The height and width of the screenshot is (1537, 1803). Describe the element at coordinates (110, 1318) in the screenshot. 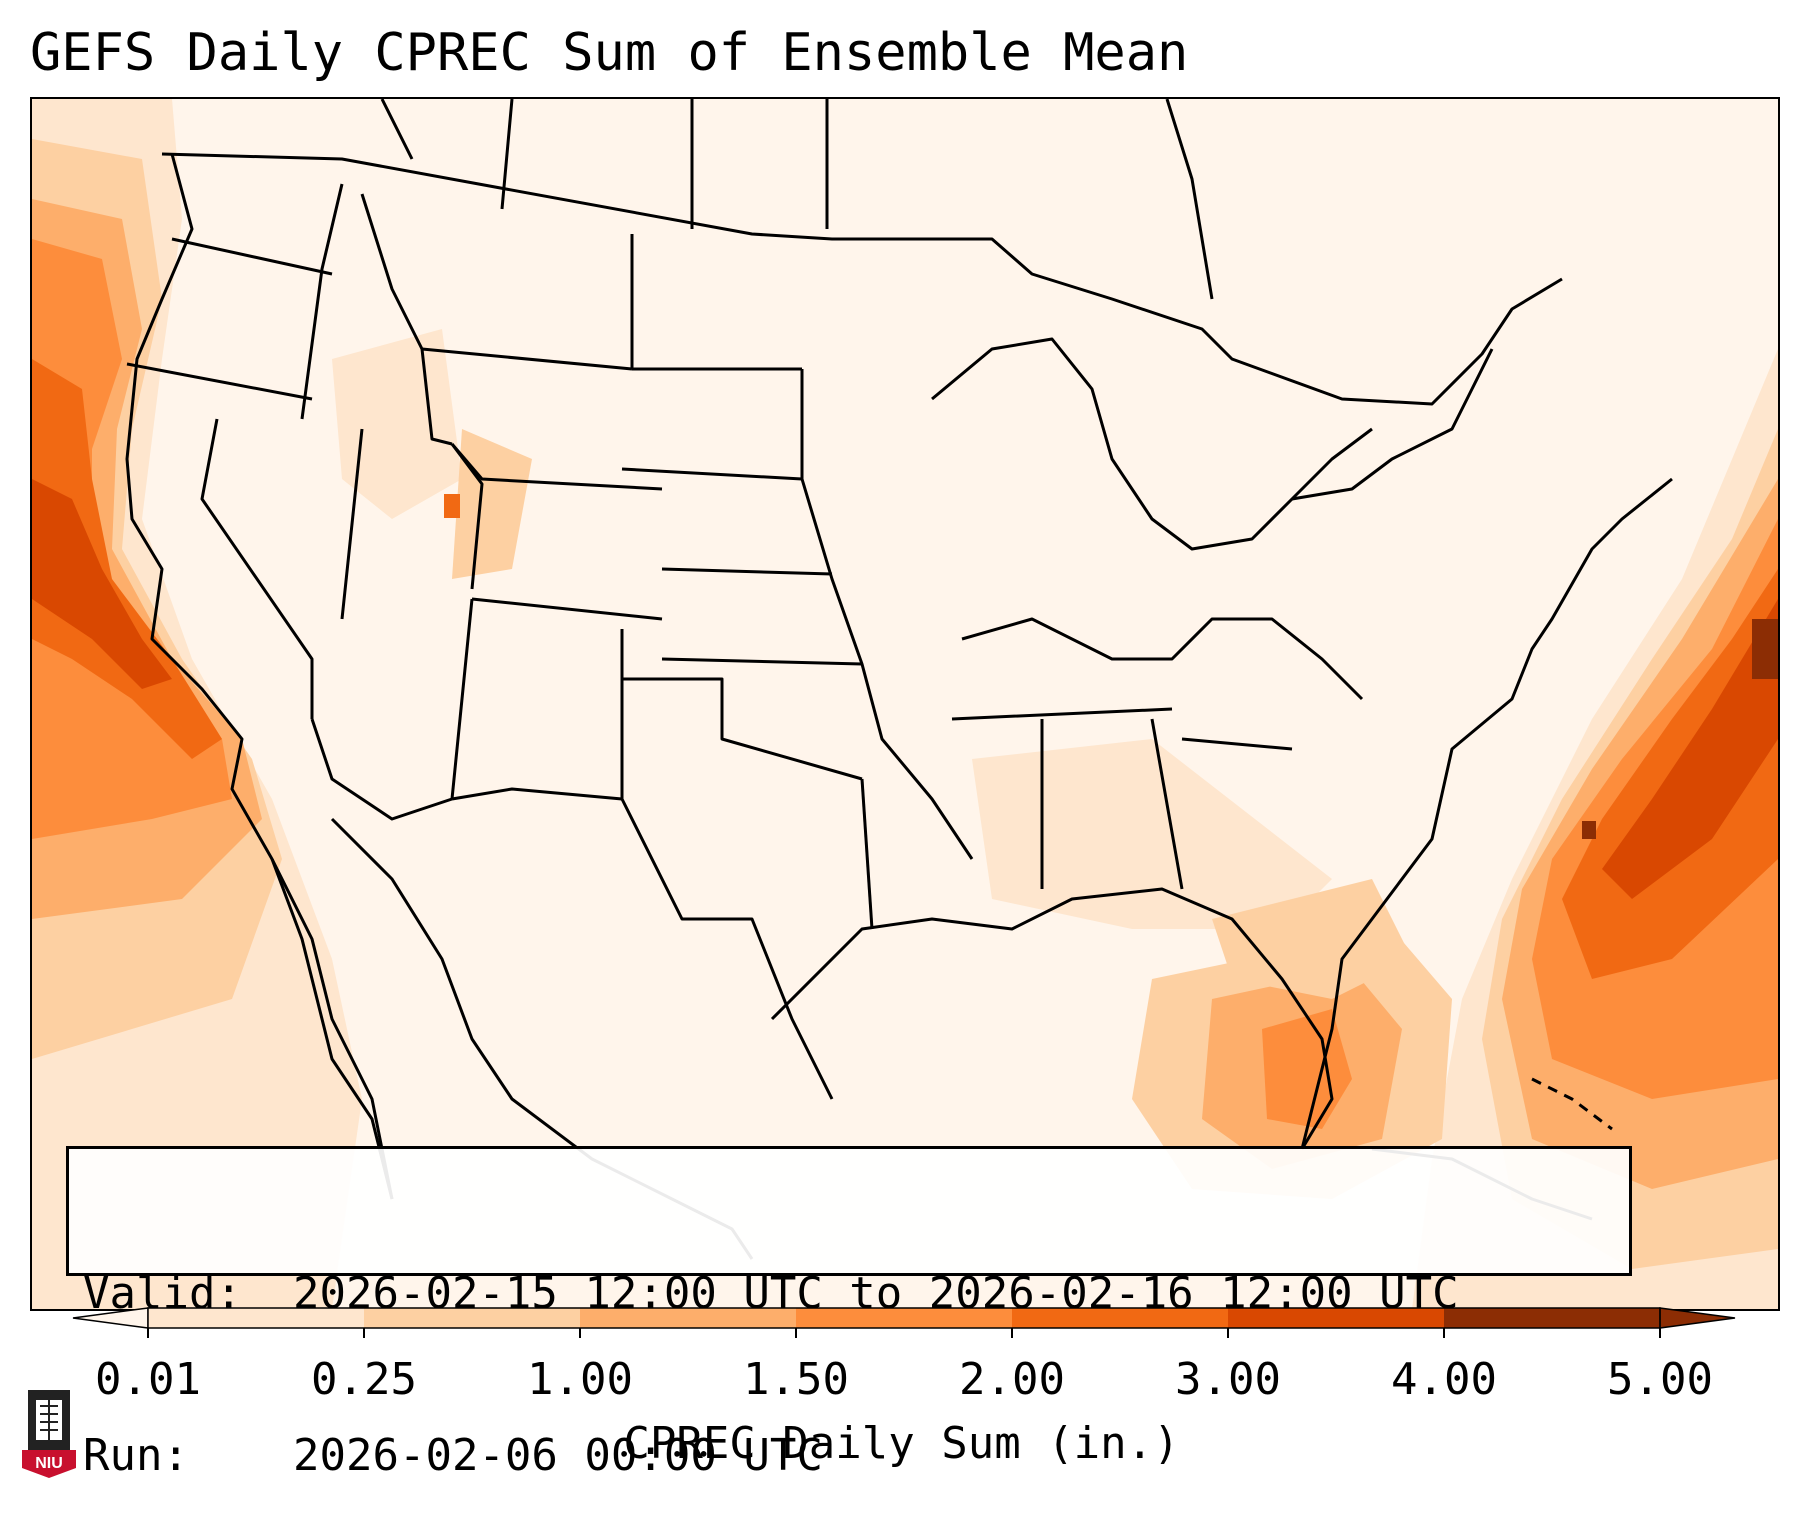

I see `colorbar-extend-low` at that location.